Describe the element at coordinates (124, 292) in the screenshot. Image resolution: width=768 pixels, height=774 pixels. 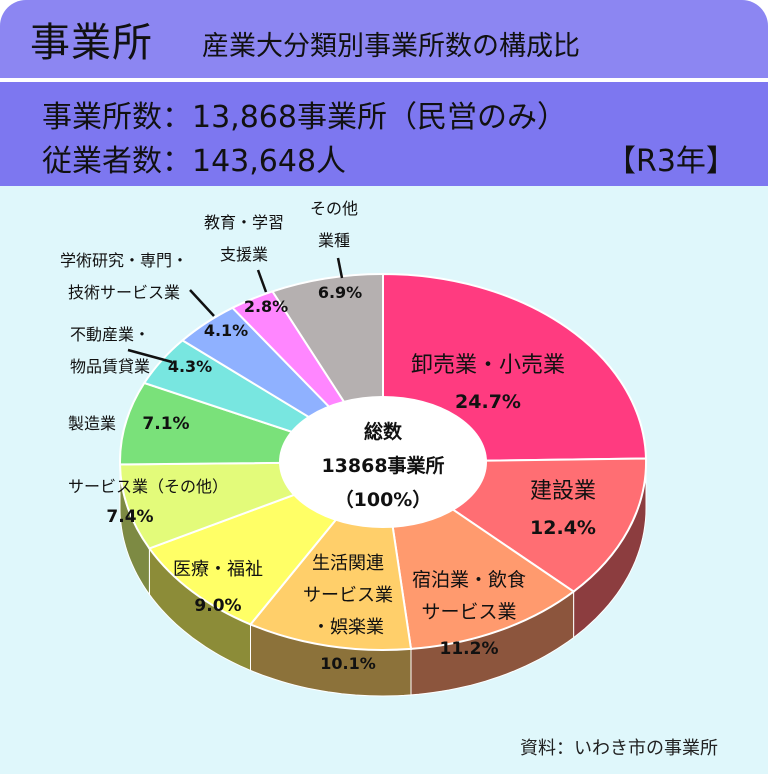
I see `slice-label-8-line-1: 技術サービス業` at that location.